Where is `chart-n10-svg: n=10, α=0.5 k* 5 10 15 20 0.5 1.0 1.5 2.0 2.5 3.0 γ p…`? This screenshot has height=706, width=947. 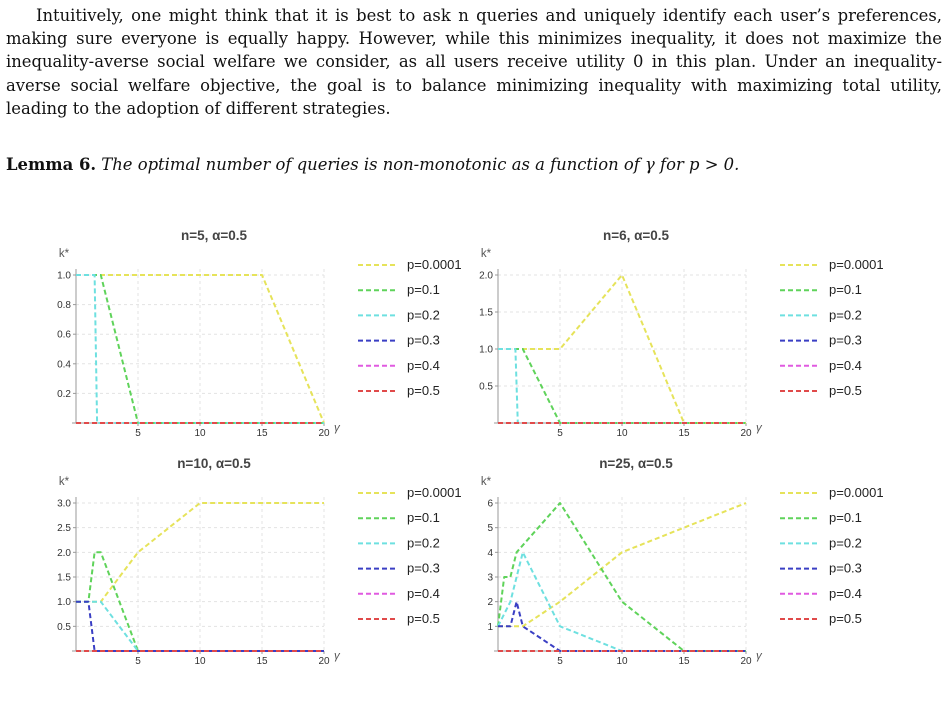
chart-n10-svg: n=10, α=0.5 k* 5 10 15 20 0.5 1.0 1.5 2.0 2.5 3.0 γ p… is located at coordinates (259, 561).